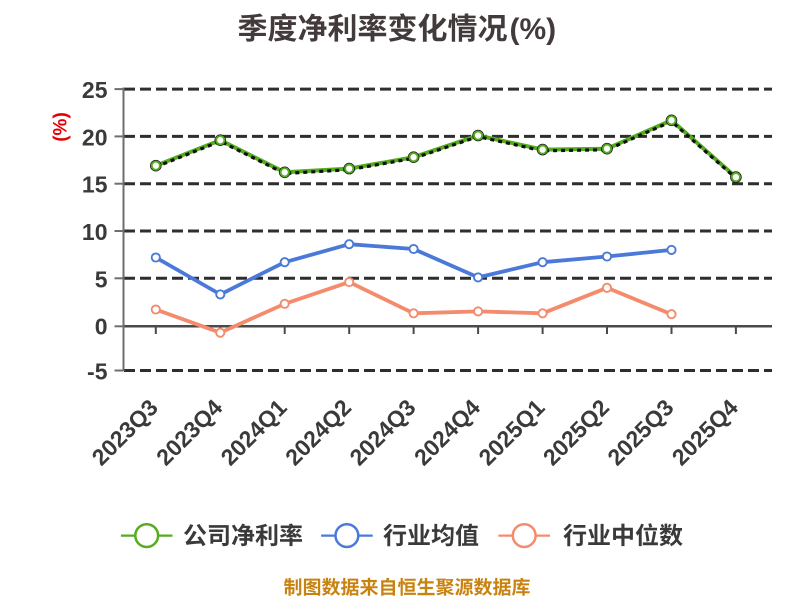 This screenshot has width=800, height=600. What do you see at coordinates (101, 279) in the screenshot?
I see `svg-text: 5` at bounding box center [101, 279].